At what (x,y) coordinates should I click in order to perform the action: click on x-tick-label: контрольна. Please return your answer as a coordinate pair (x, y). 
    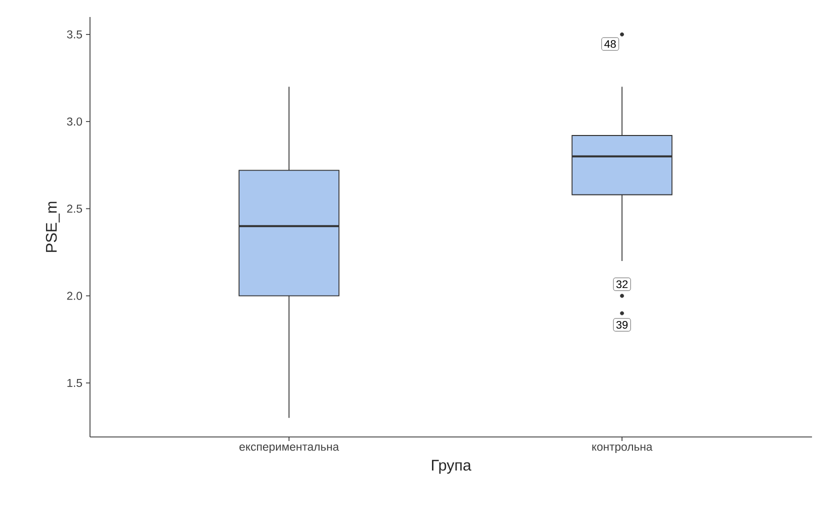
    Looking at the image, I should click on (622, 449).